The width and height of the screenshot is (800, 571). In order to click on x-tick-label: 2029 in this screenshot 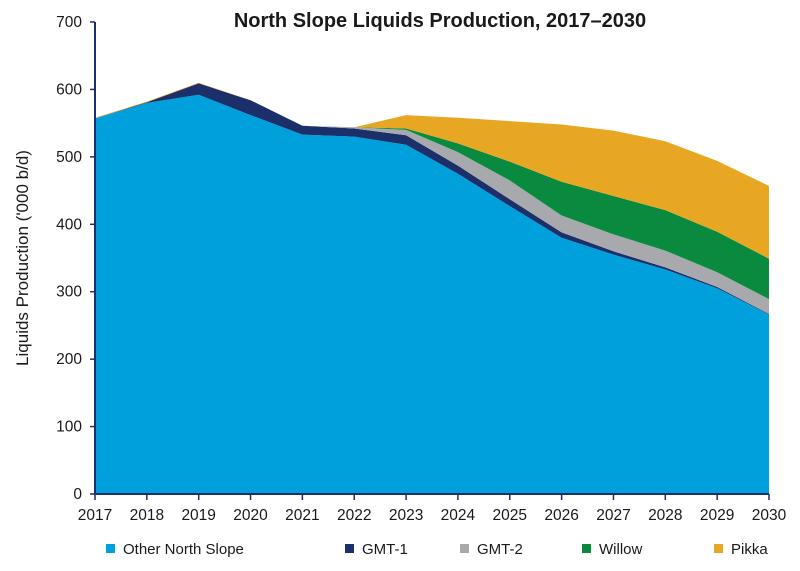, I will do `click(717, 515)`.